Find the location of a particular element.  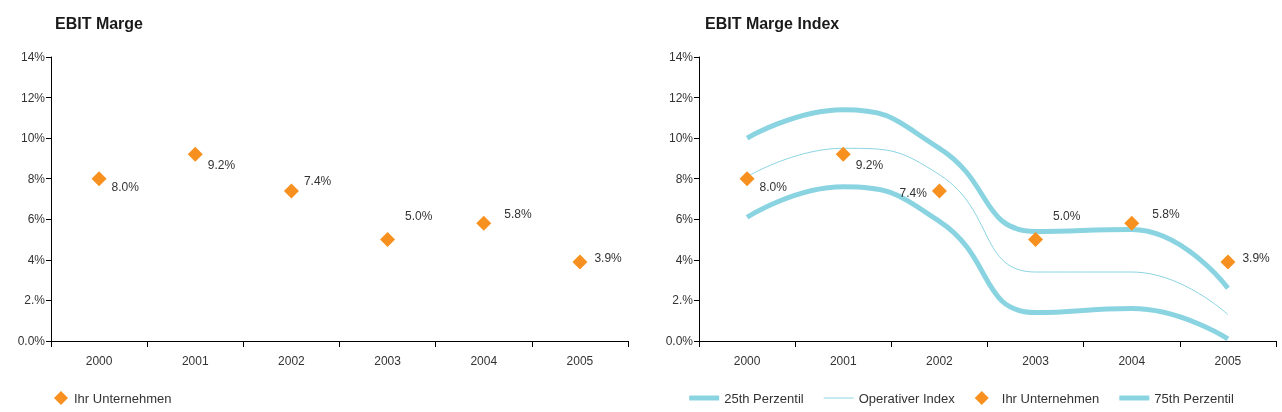

chart-title: EBIT Marge Index is located at coordinates (772, 23).